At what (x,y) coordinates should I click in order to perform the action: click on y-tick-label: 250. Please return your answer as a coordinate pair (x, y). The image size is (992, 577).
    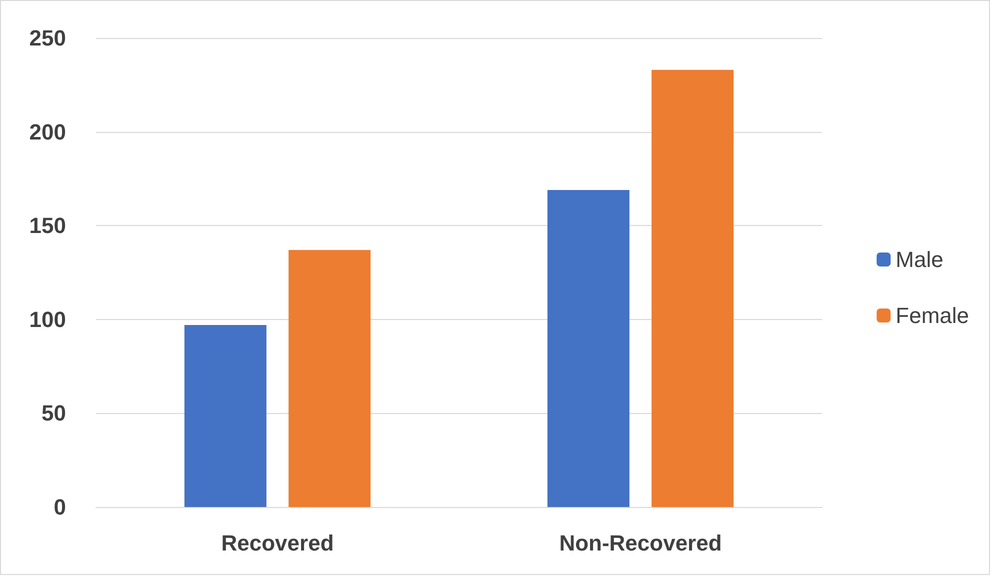
    Looking at the image, I should click on (47, 38).